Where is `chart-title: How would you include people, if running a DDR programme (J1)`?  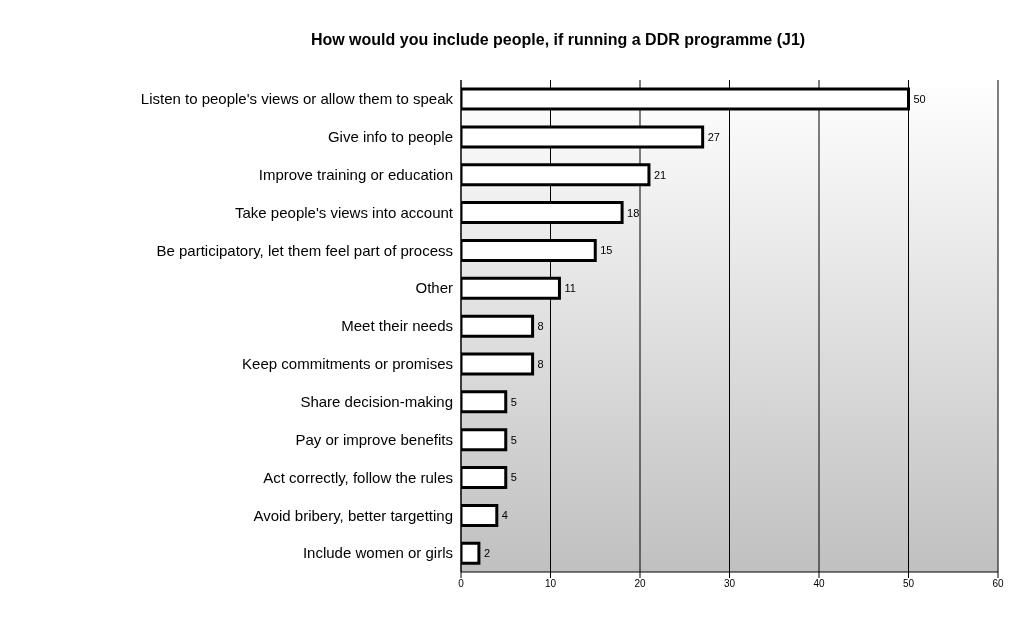 chart-title: How would you include people, if running a DDR programme (J1) is located at coordinates (558, 40).